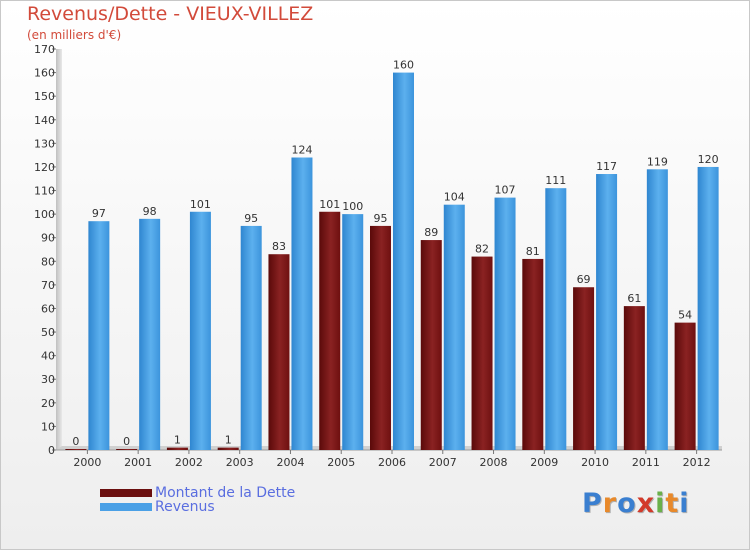 The height and width of the screenshot is (550, 750). I want to click on data-label-revenue: 160, so click(403, 65).